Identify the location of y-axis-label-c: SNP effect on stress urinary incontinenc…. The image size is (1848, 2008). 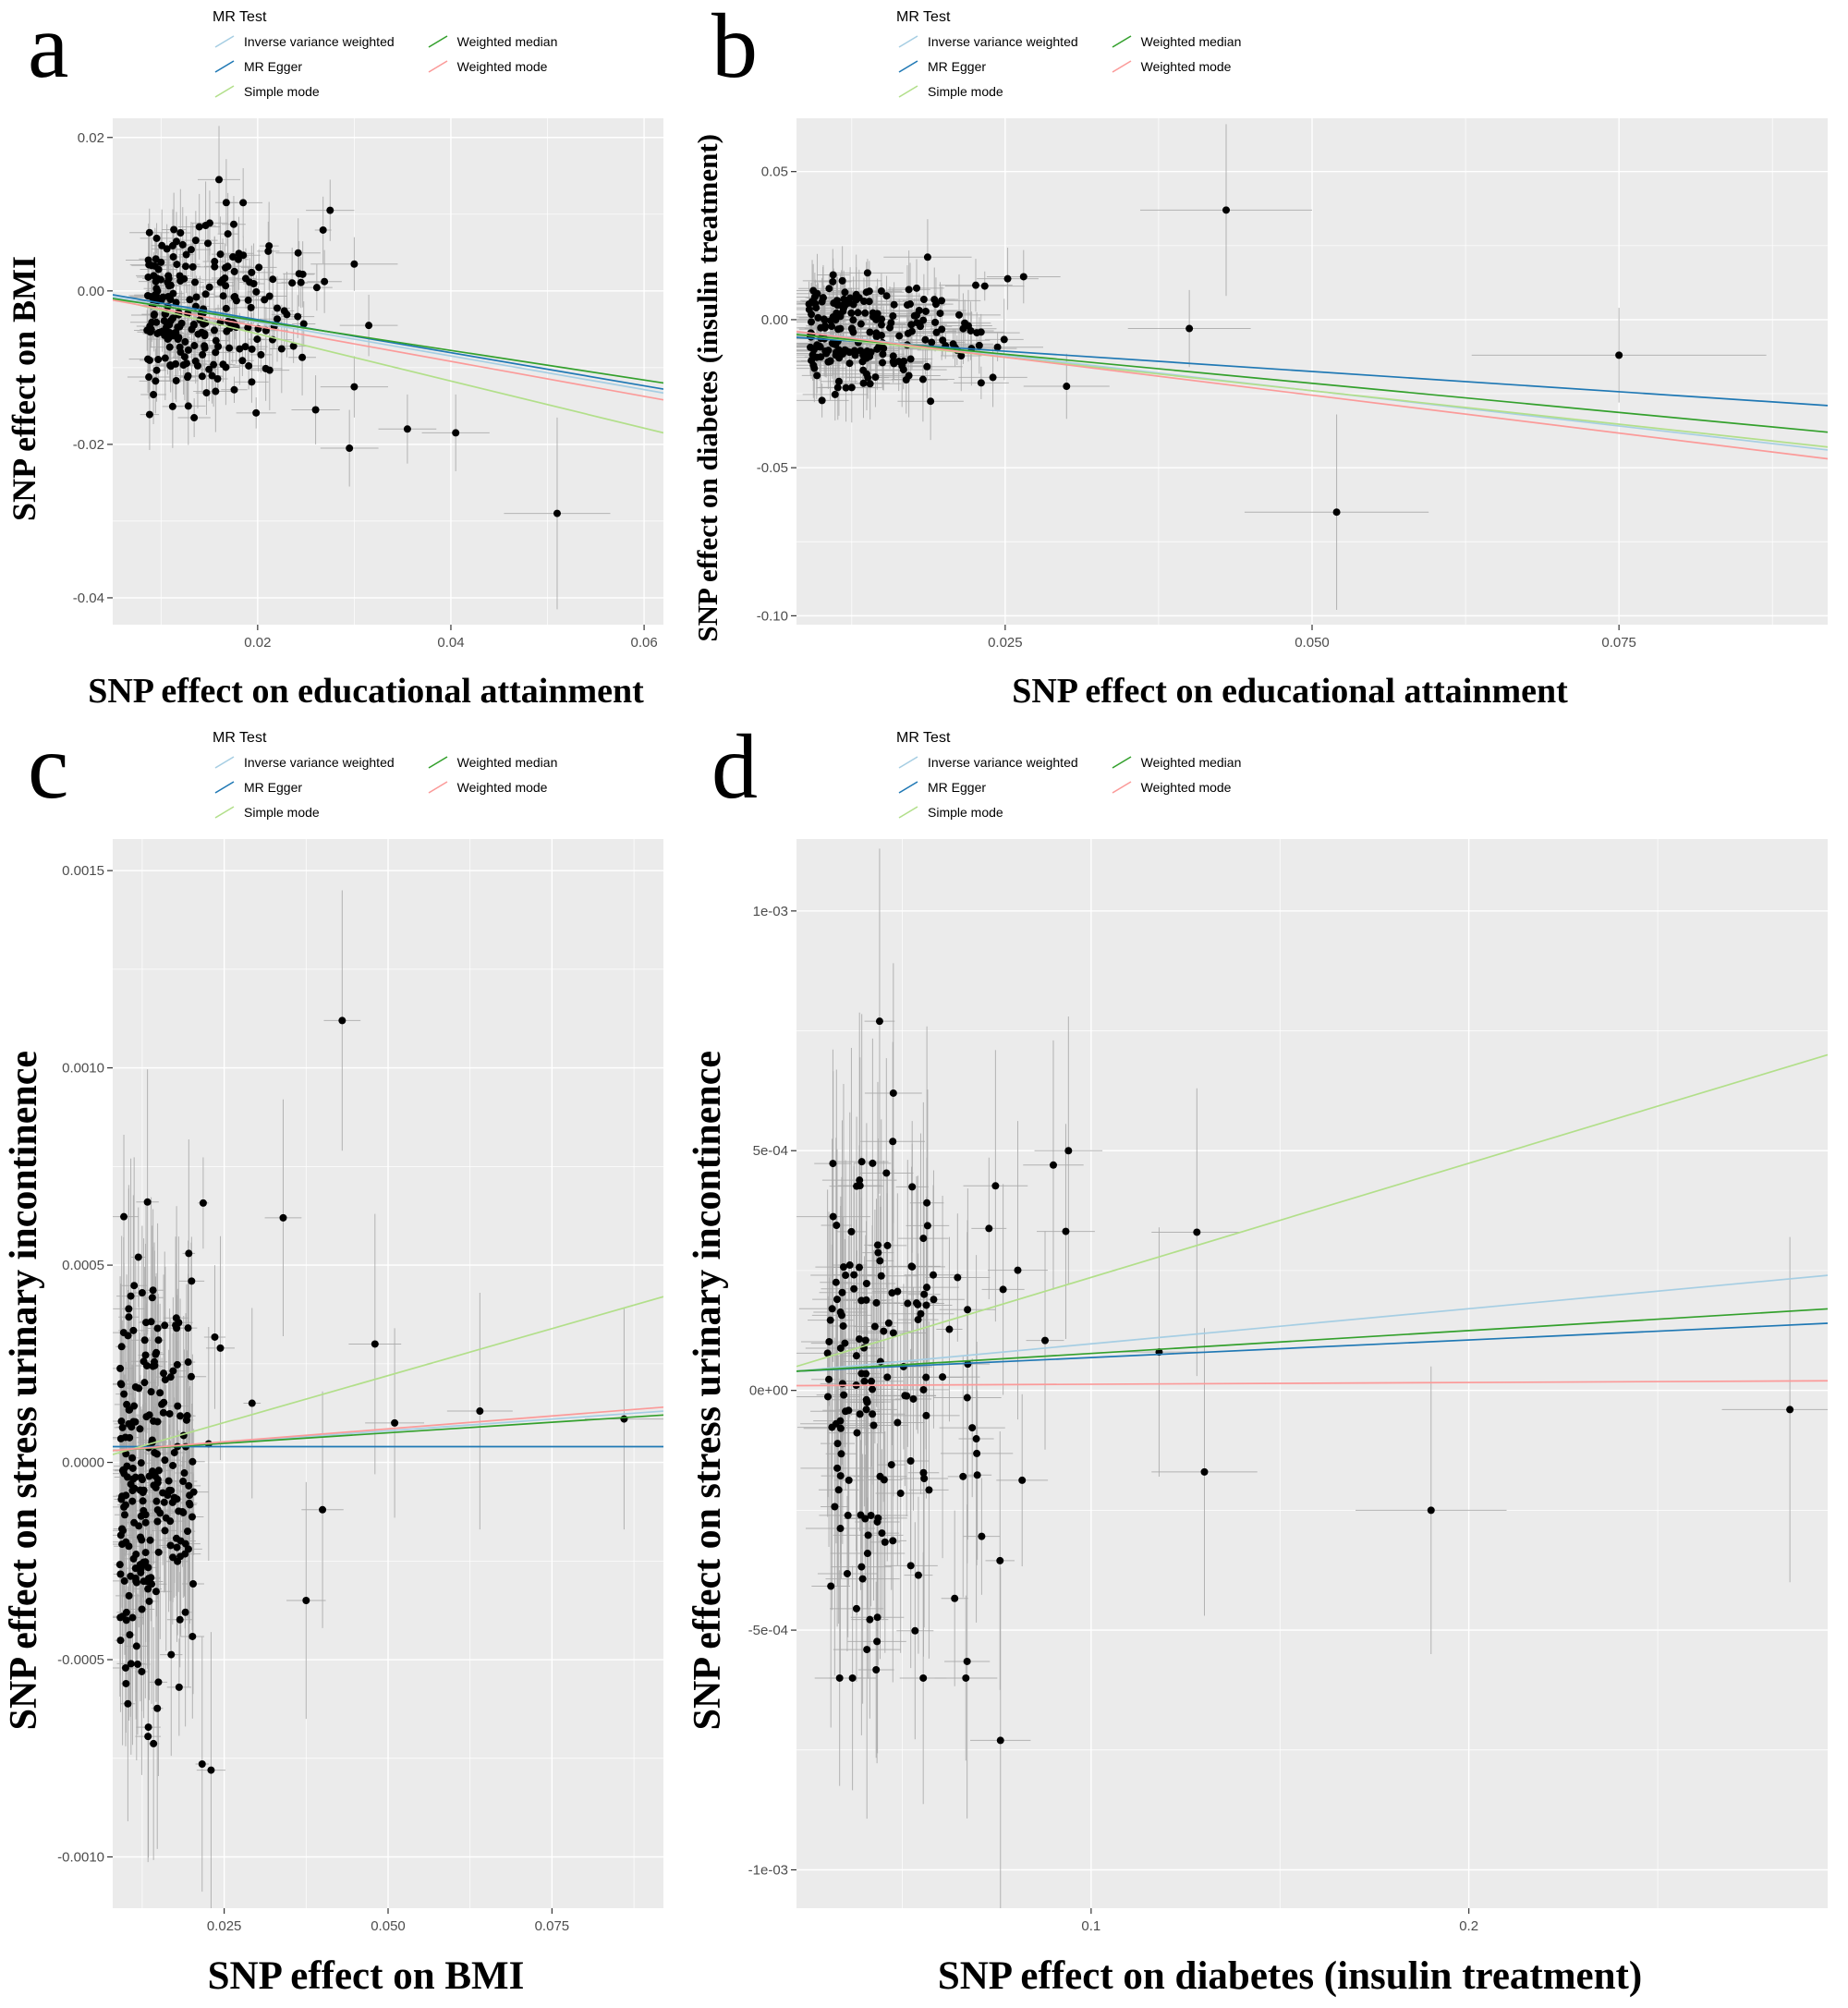
(24, 1391).